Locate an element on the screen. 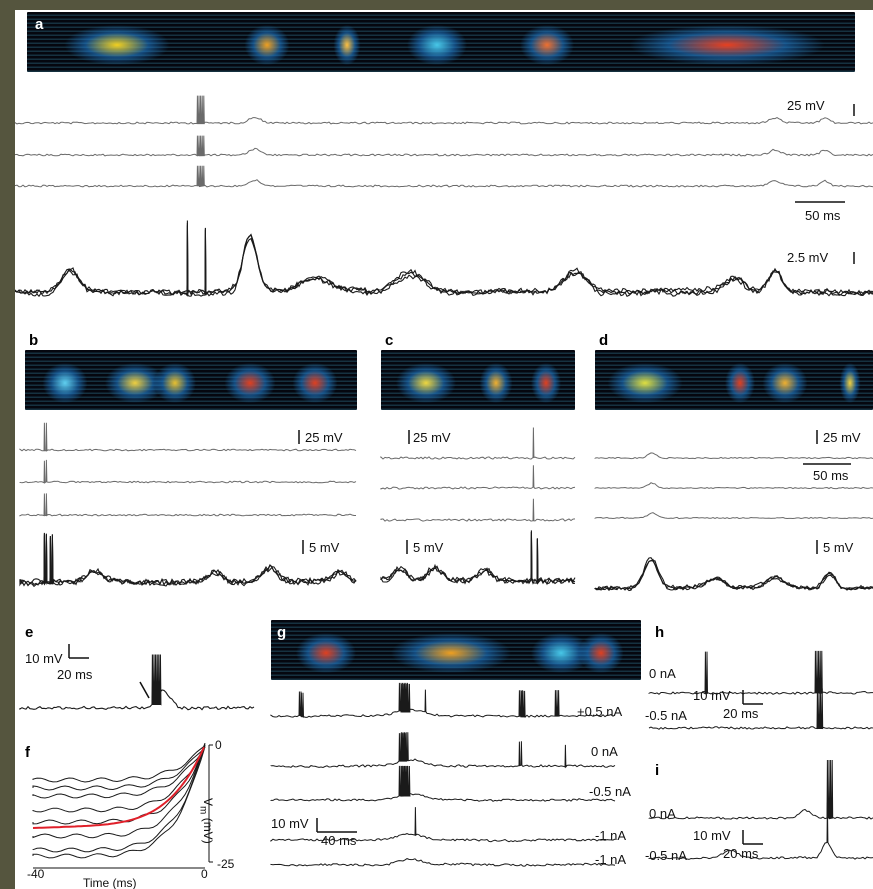 The width and height of the screenshot is (873, 889). f-ytick-neg25: -25 is located at coordinates (226, 864).